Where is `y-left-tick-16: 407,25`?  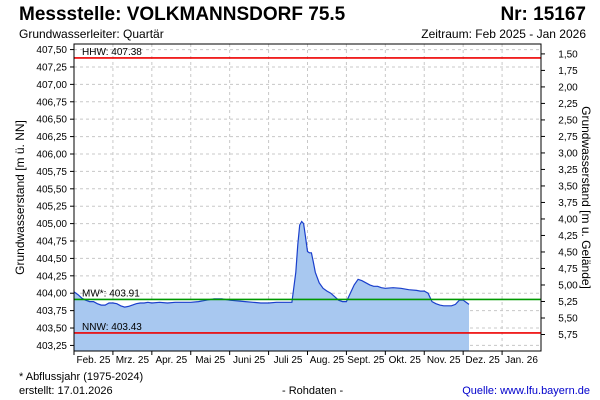 y-left-tick-16: 407,25 is located at coordinates (51, 67).